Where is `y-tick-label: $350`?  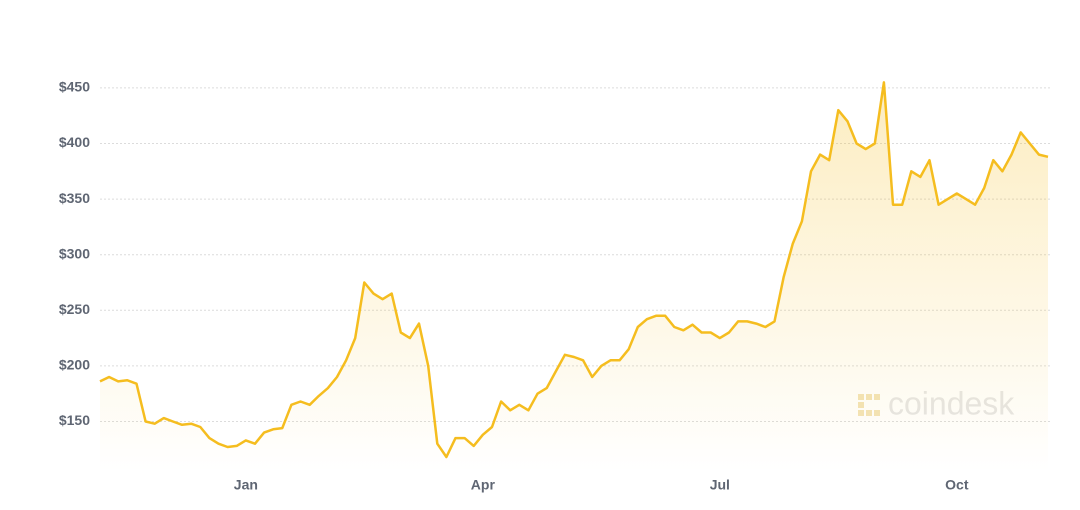 y-tick-label: $350 is located at coordinates (74, 198).